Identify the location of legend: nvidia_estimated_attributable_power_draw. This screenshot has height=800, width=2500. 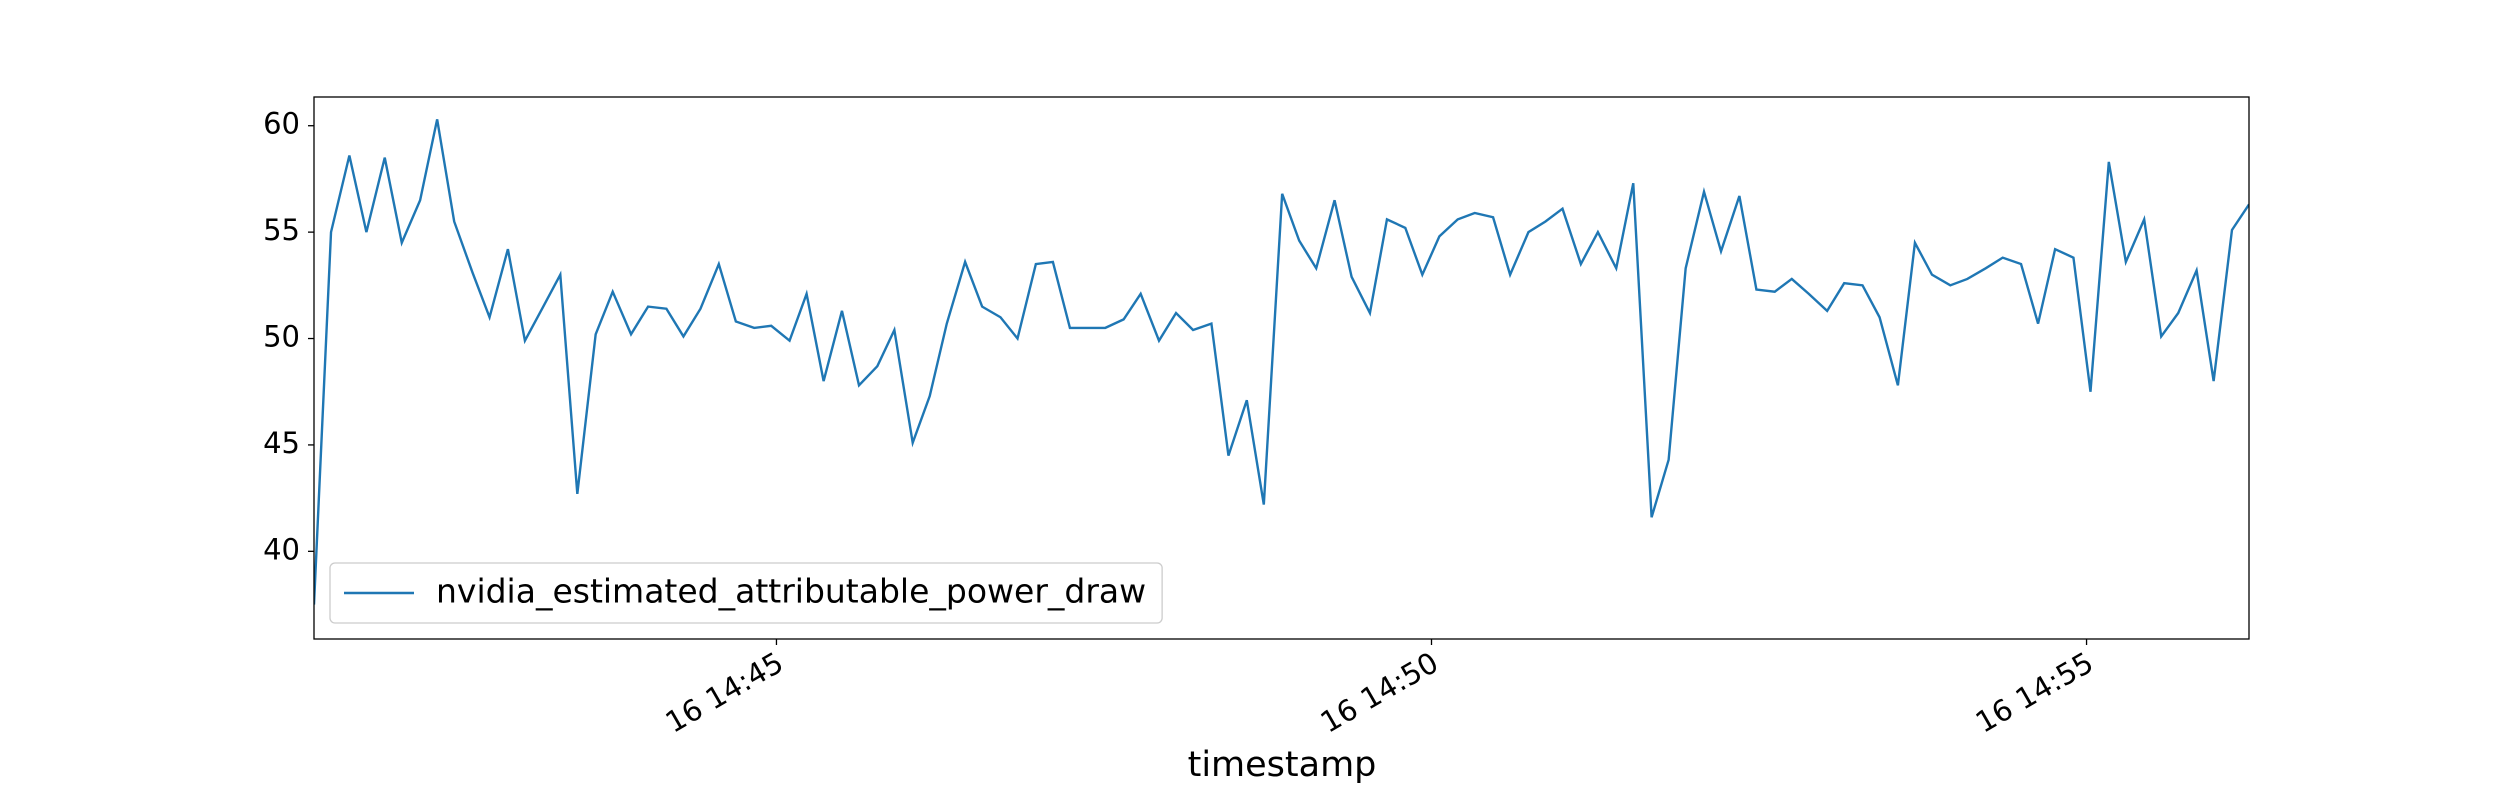
(746, 593).